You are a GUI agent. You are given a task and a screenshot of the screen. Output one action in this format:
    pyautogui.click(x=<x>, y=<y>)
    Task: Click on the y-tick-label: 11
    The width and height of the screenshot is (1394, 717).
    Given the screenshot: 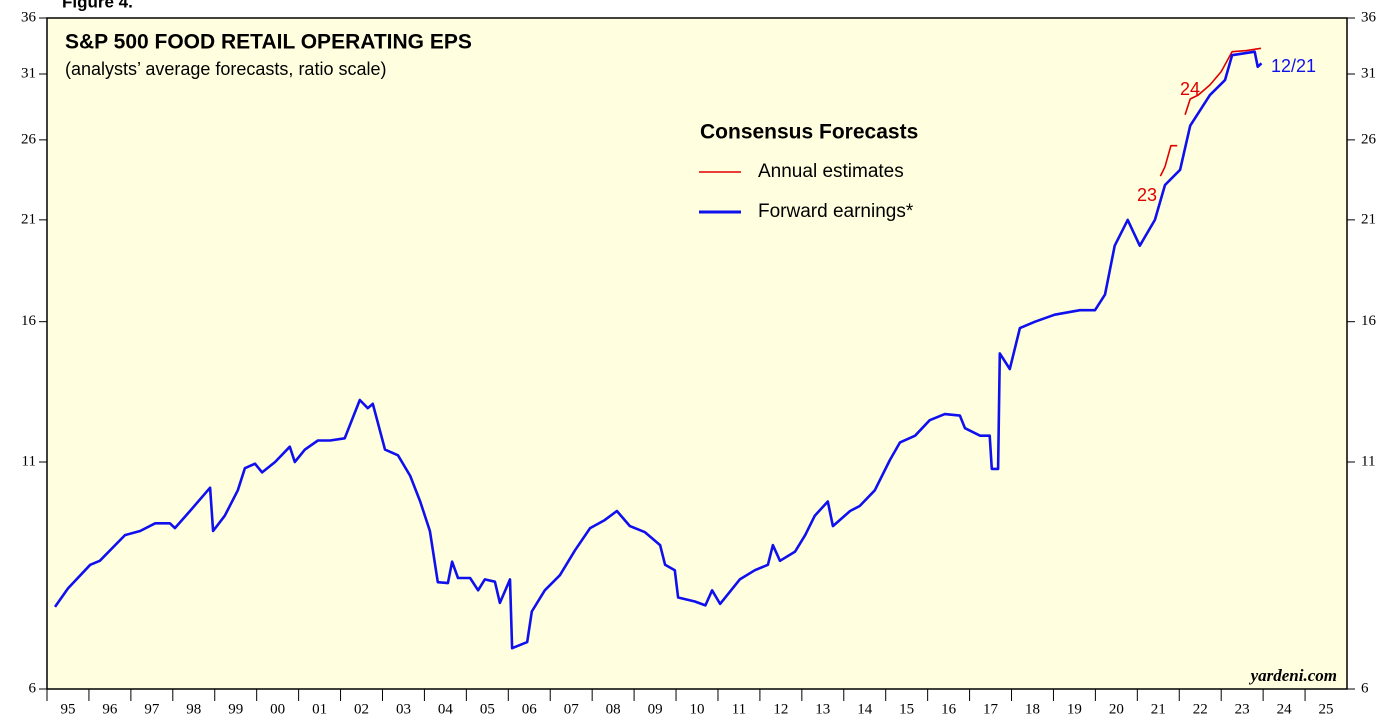 What is the action you would take?
    pyautogui.click(x=29, y=461)
    